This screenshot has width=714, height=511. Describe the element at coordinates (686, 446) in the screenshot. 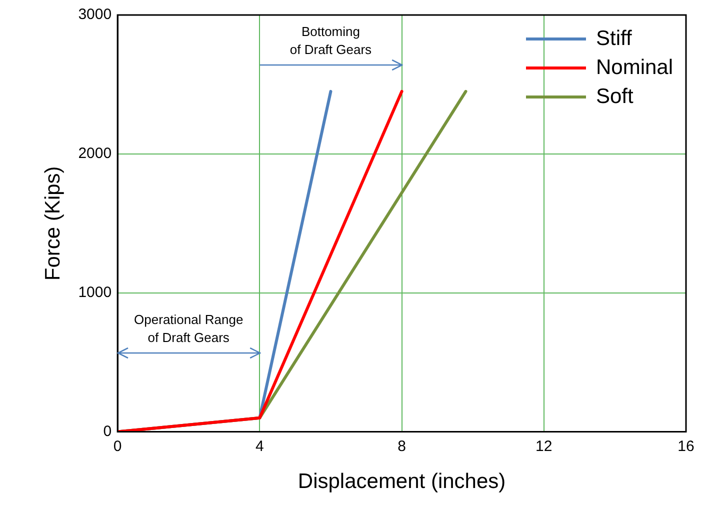

I see `x-tick-label: 16` at that location.